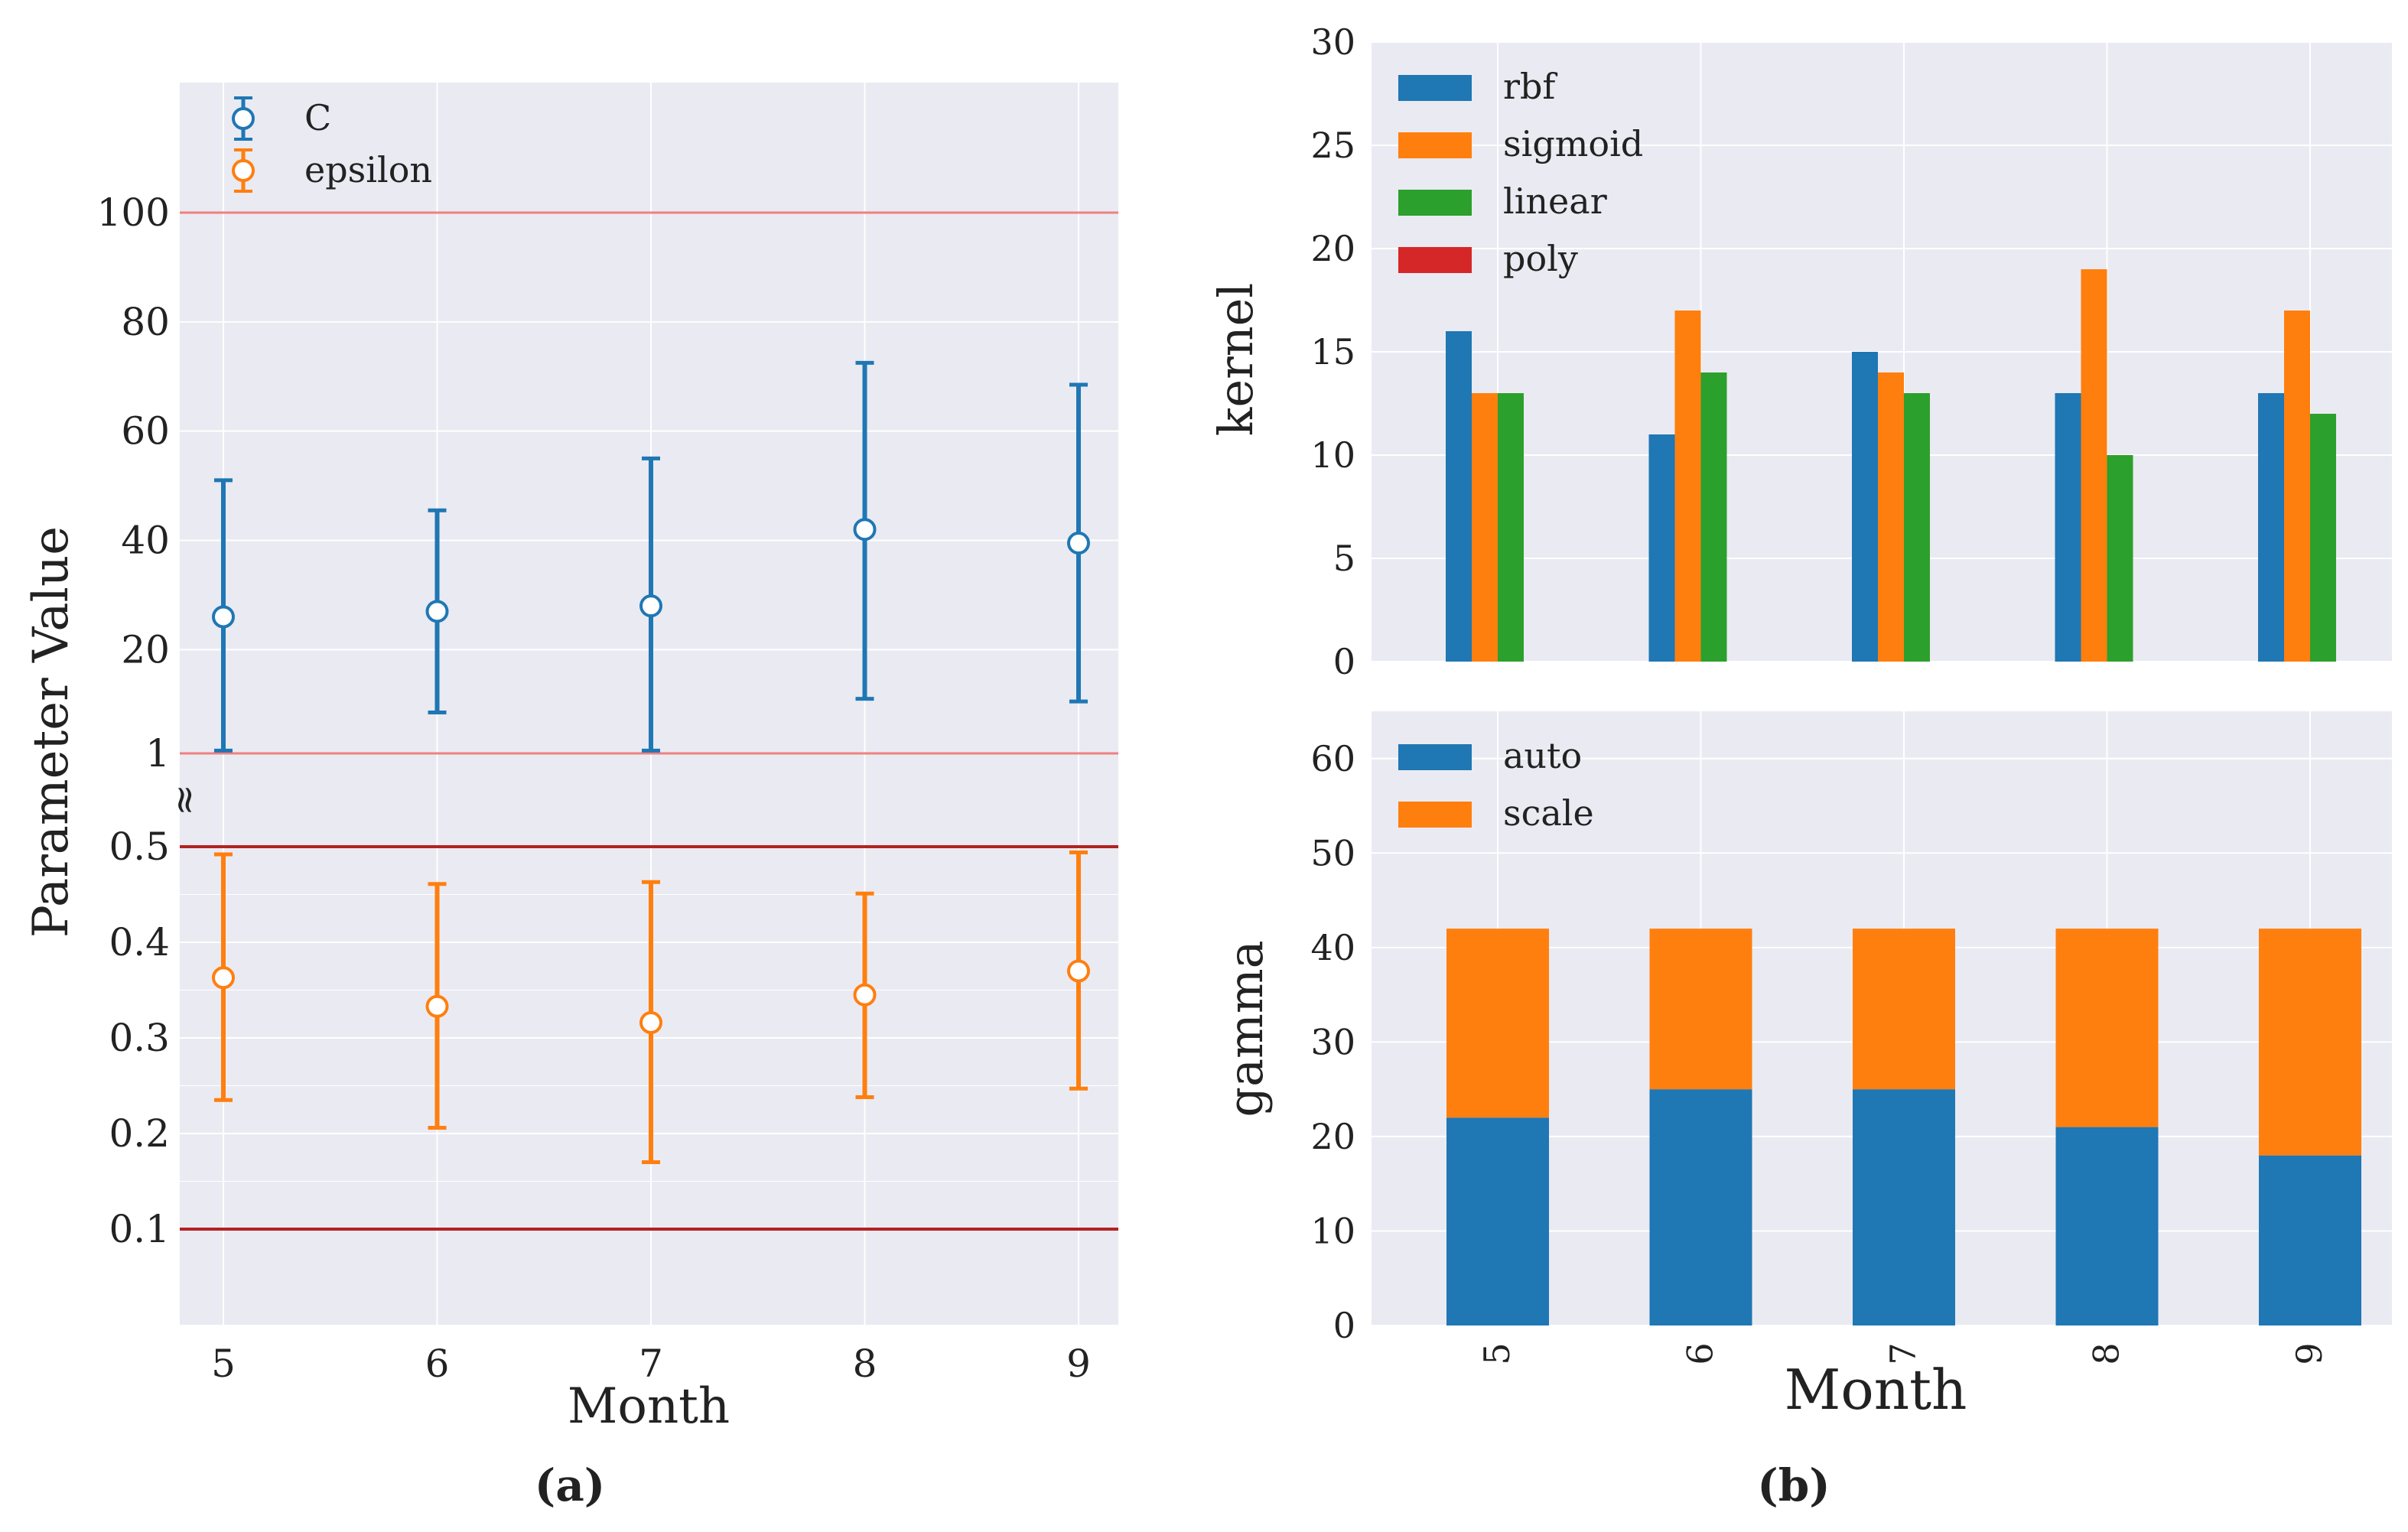  What do you see at coordinates (145, 432) in the screenshot?
I see `panel-a-ytick-label: 60` at bounding box center [145, 432].